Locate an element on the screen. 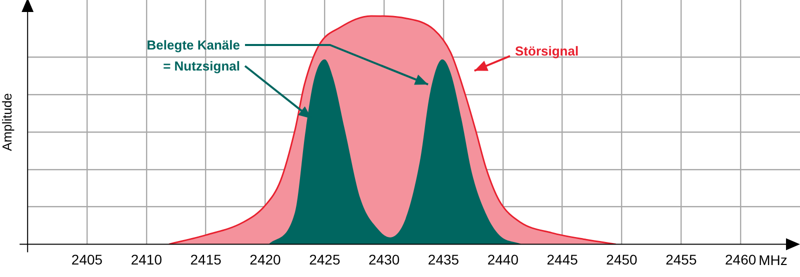  text: Störsignal is located at coordinates (547, 51).